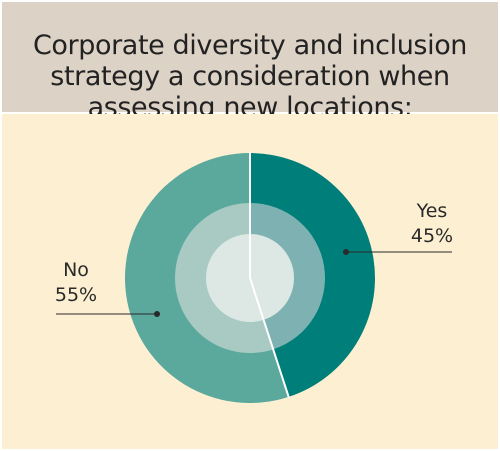 The height and width of the screenshot is (451, 500). What do you see at coordinates (346, 252) in the screenshot?
I see `leader-dot-yes` at bounding box center [346, 252].